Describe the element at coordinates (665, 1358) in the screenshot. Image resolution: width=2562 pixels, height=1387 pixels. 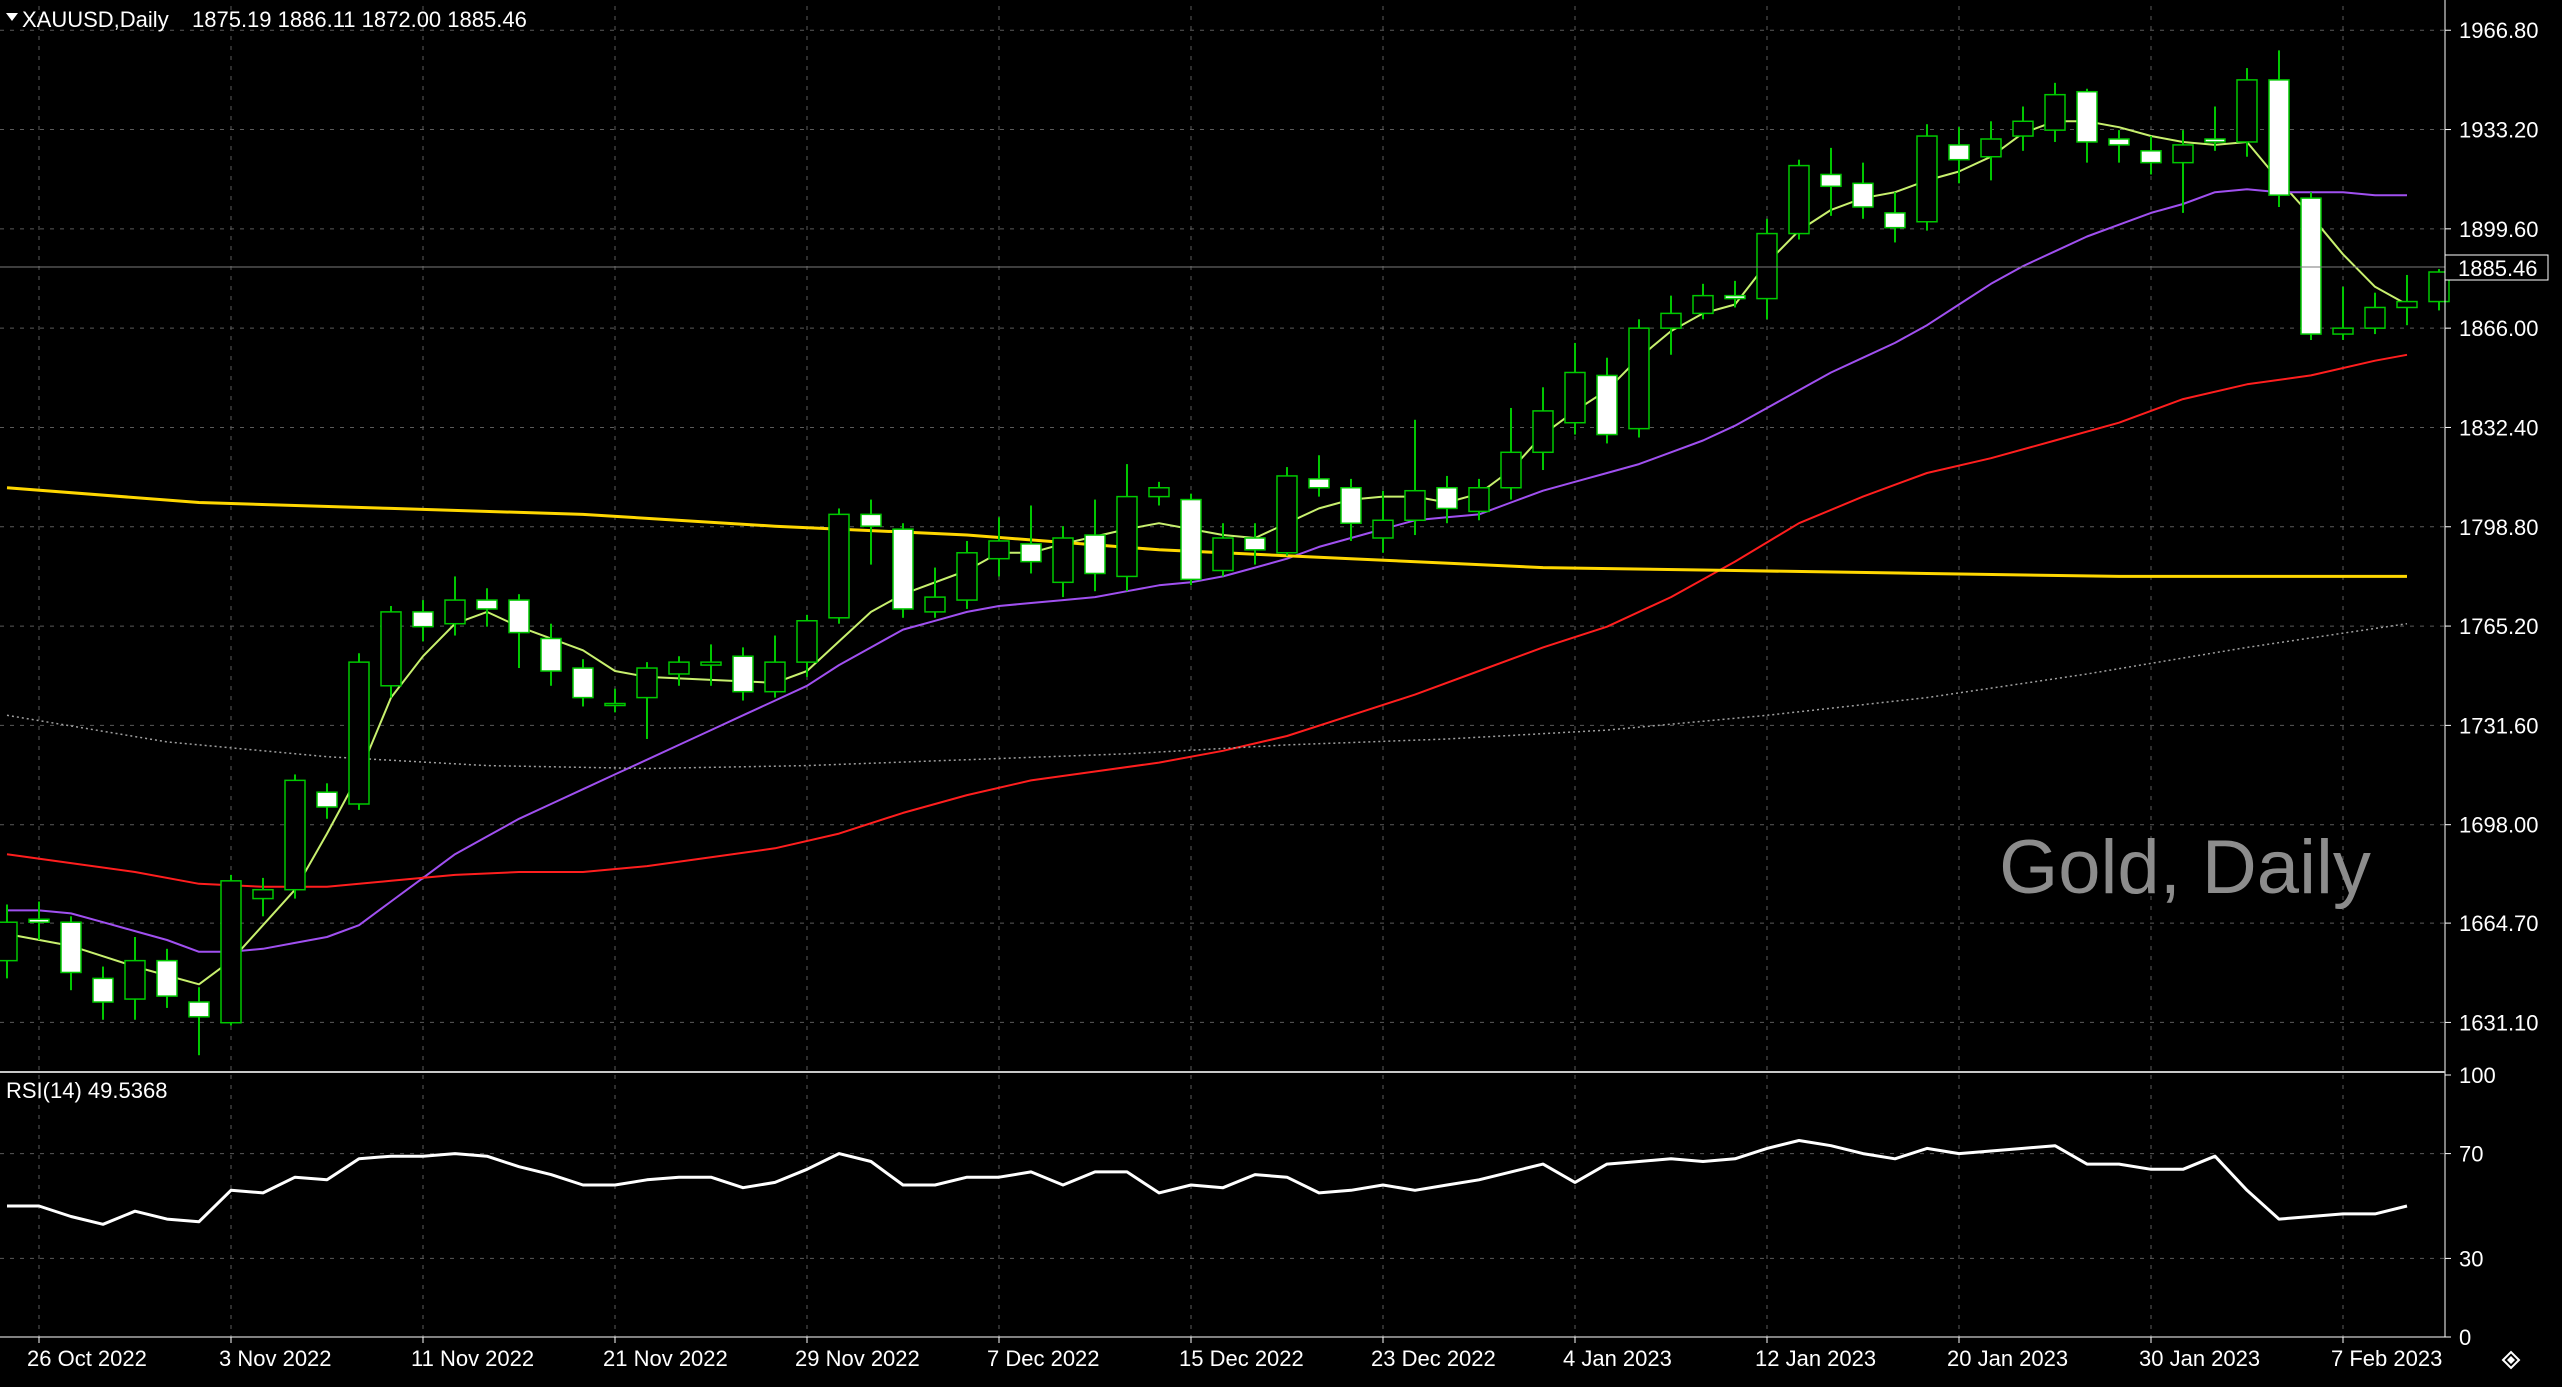
I see `date-tick-label: 21 Nov 2022` at that location.